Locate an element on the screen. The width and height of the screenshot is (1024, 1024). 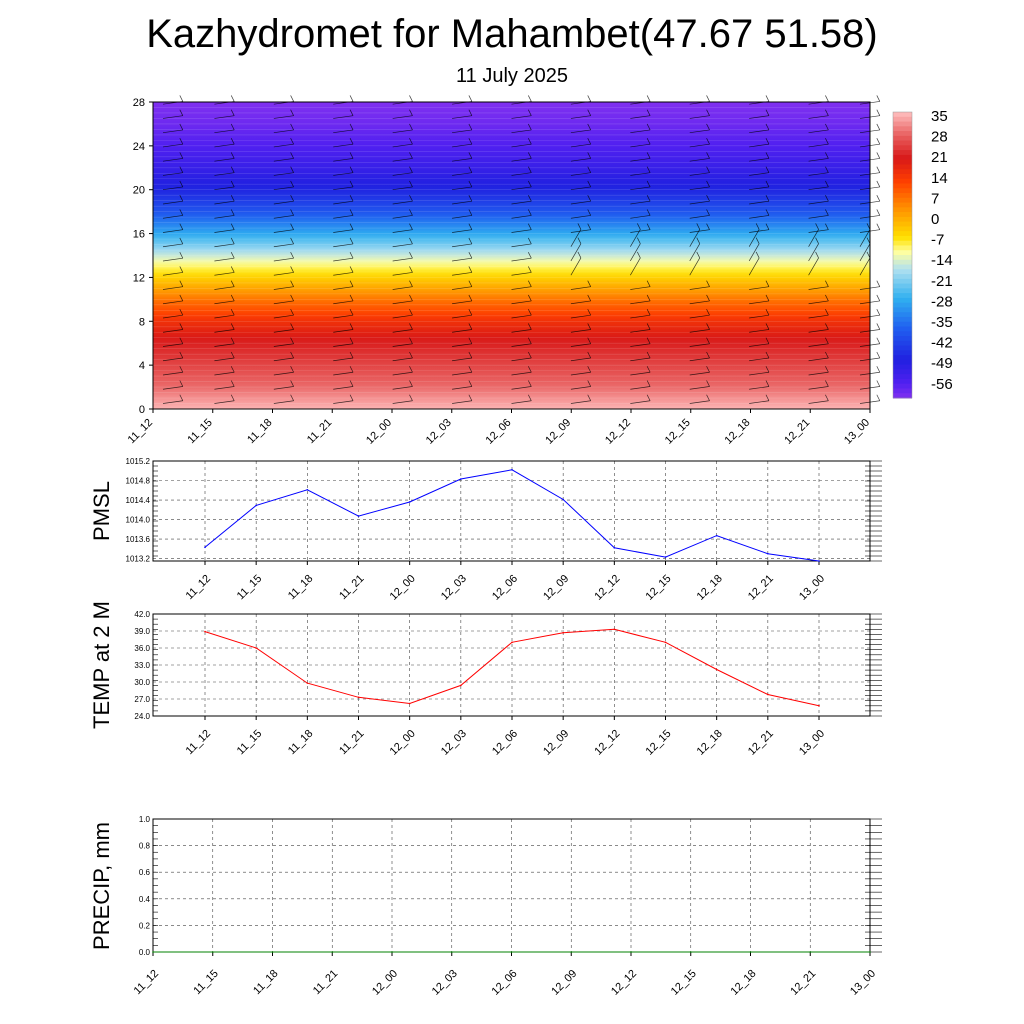
heatmap-x-tick-label: 13_00 is located at coordinates (857, 432).